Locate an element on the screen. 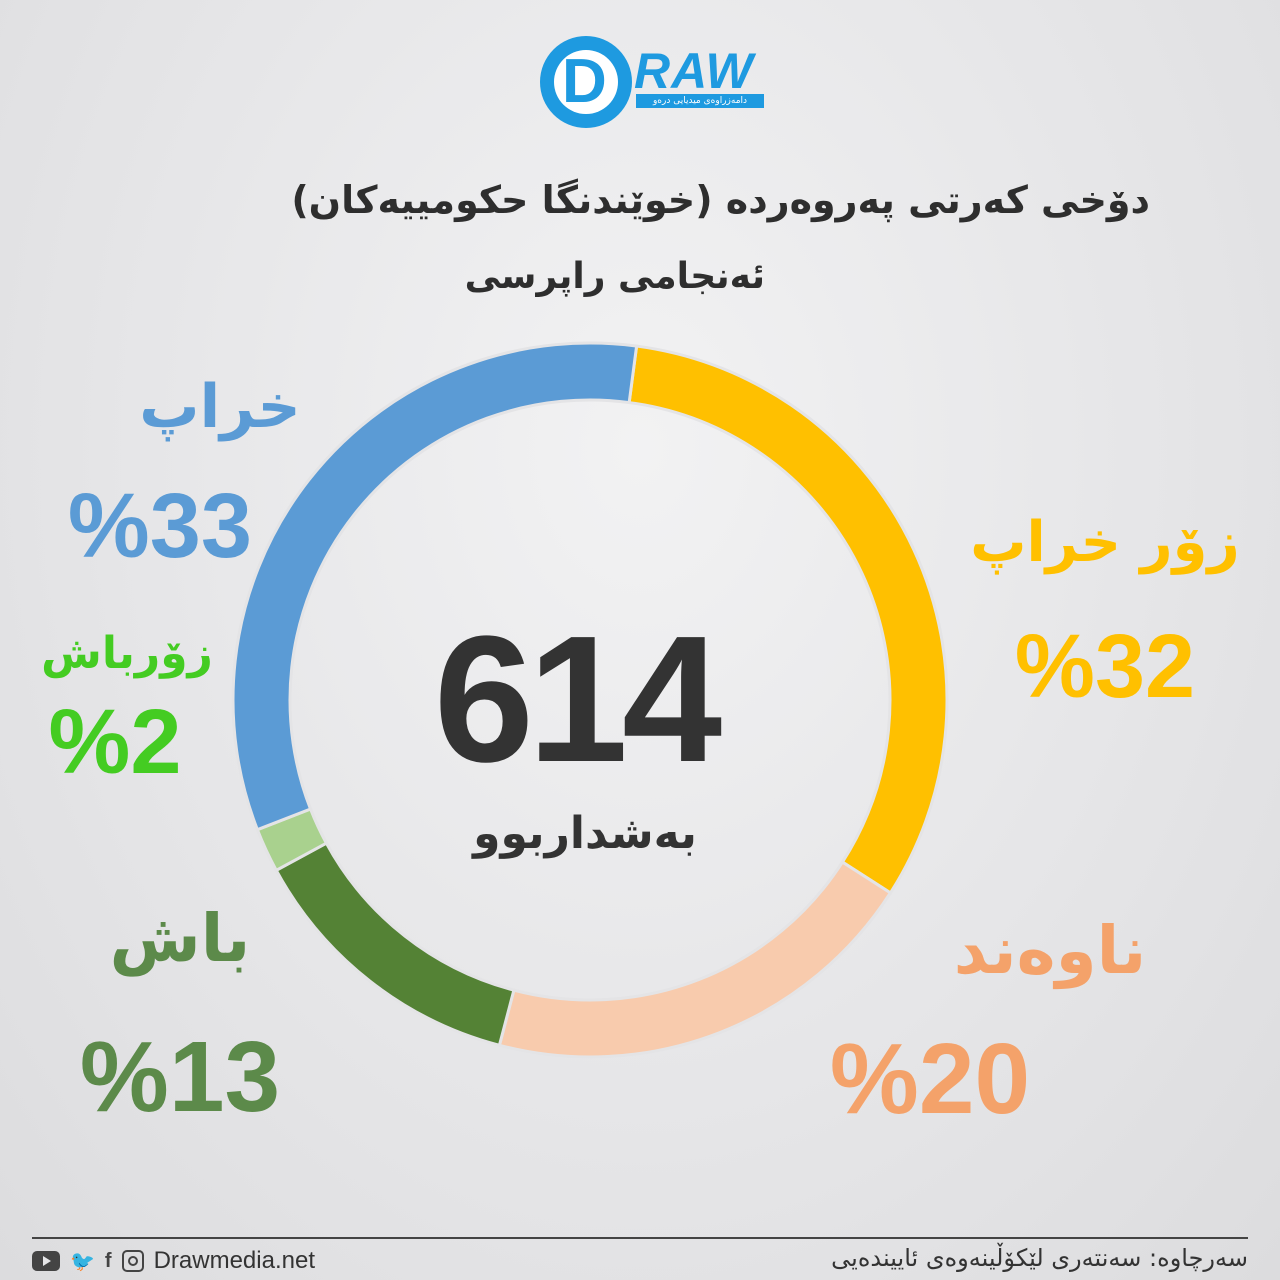 Image resolution: width=1280 pixels, height=1280 pixels. participants-label: بەشداربوو is located at coordinates (585, 833).